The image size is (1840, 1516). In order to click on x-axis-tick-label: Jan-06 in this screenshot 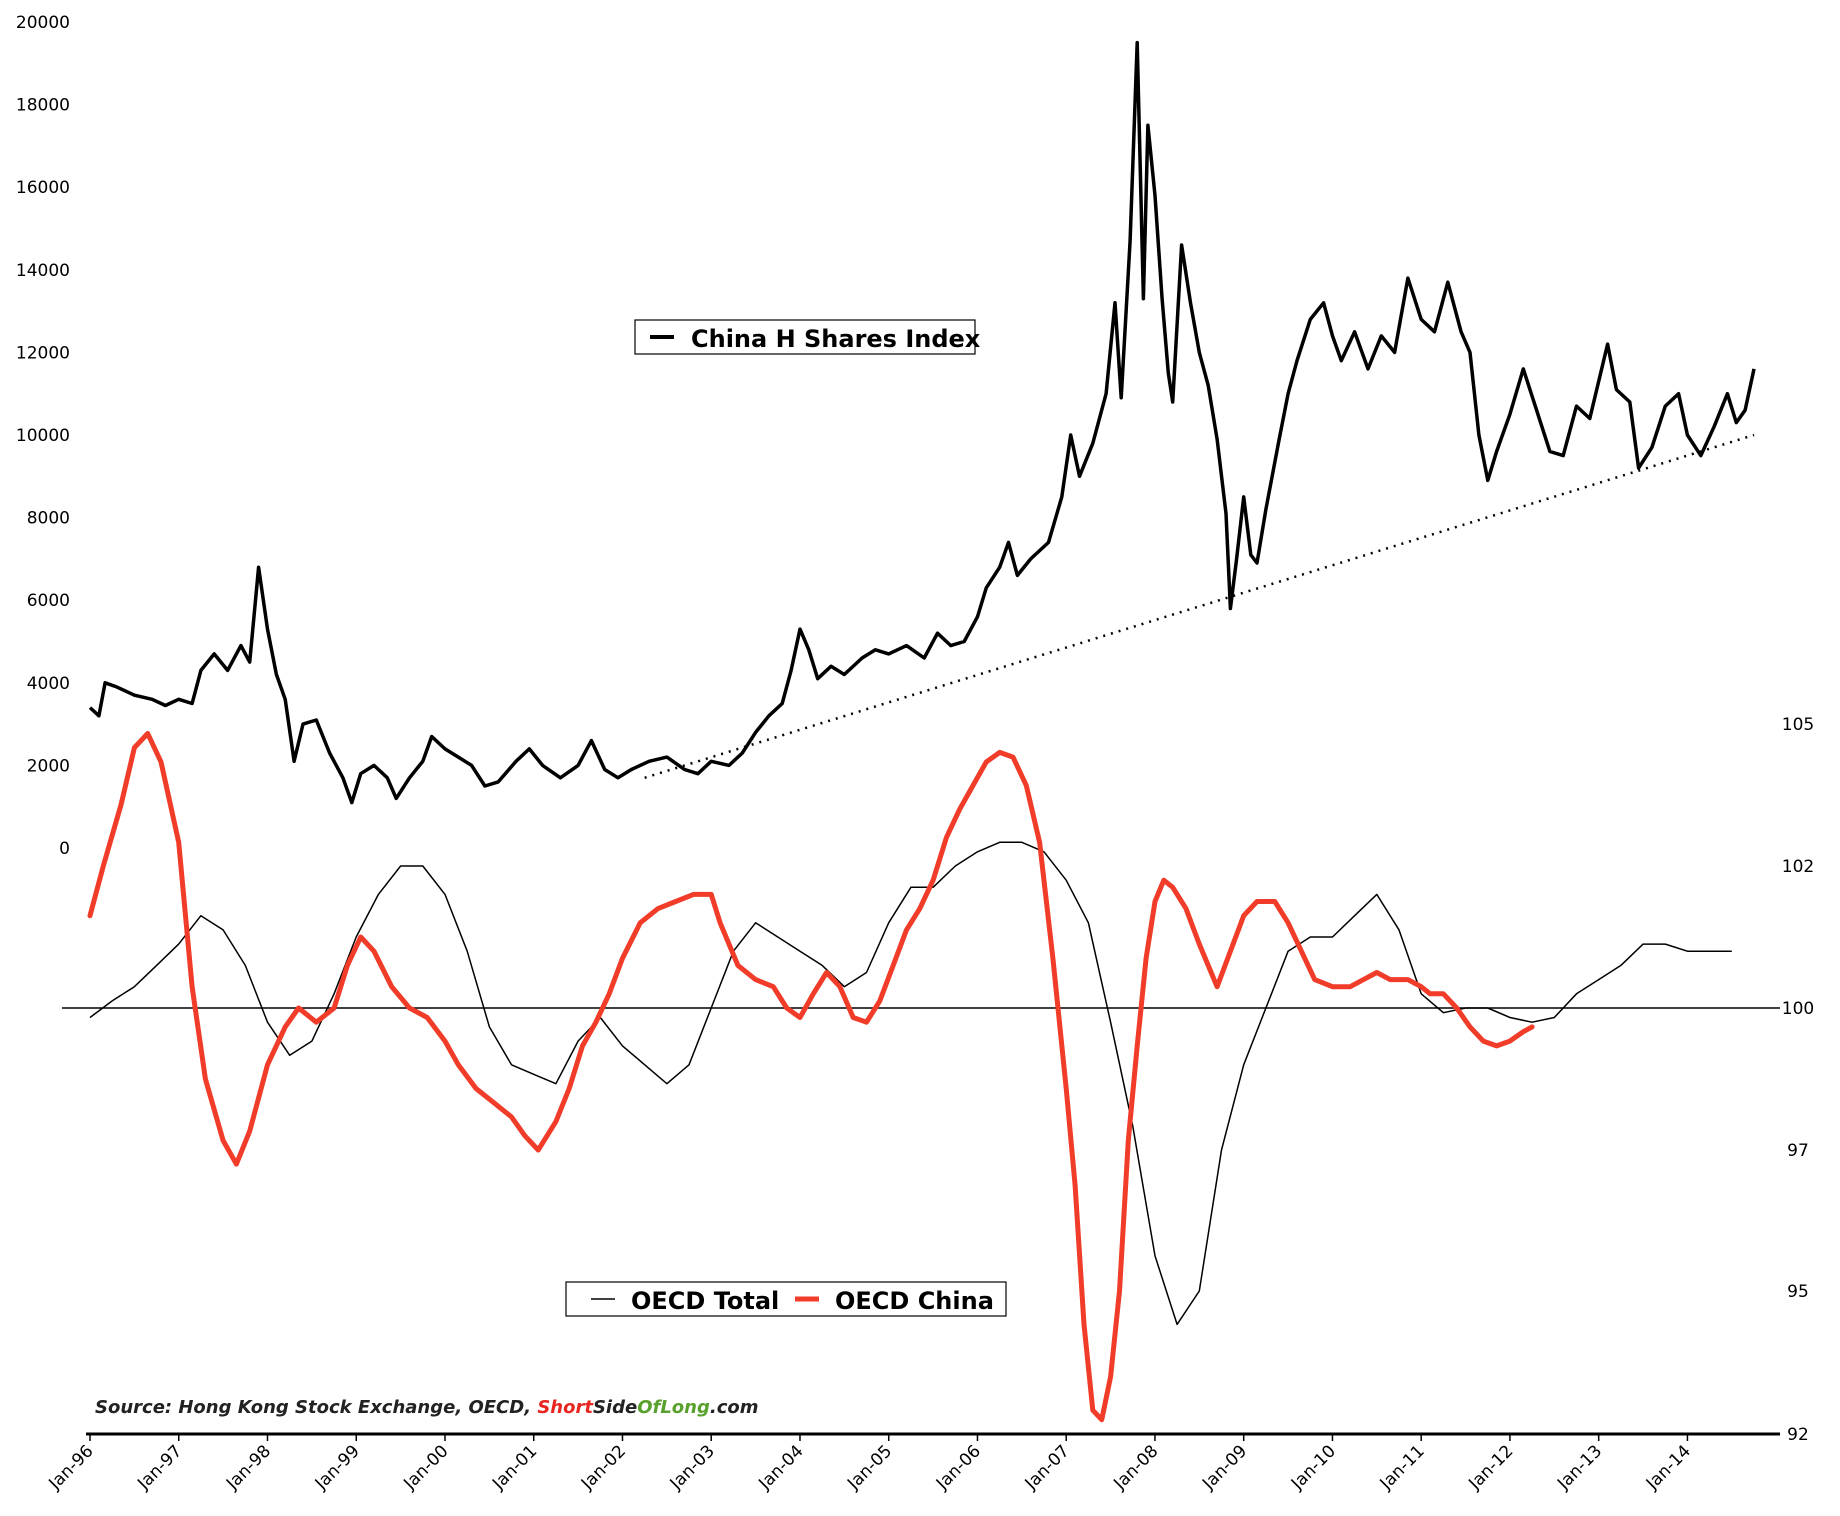, I will do `click(958, 1467)`.